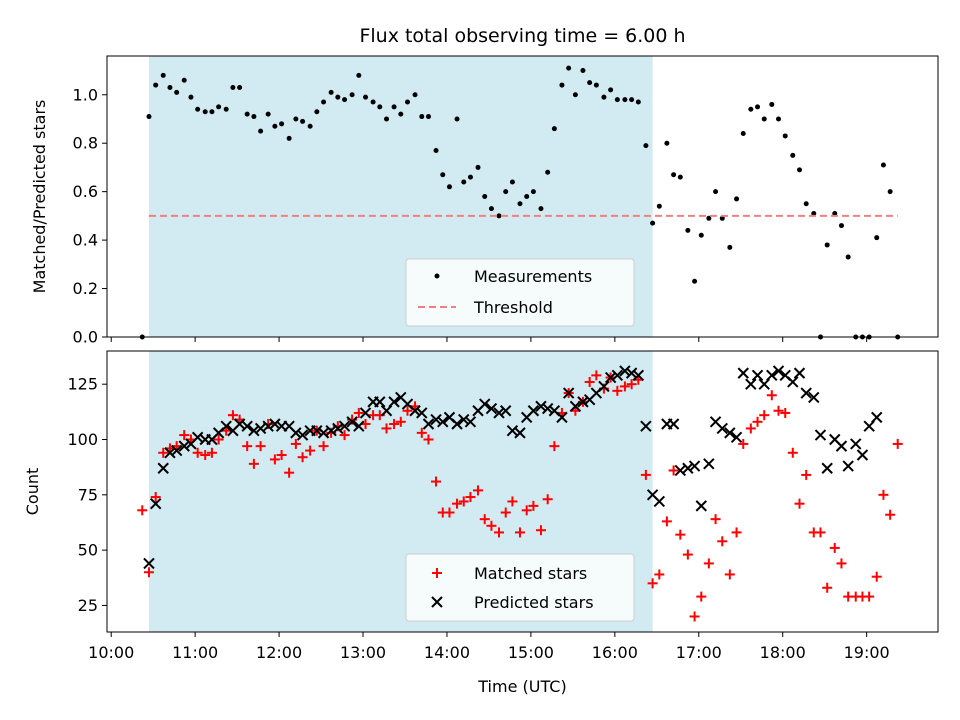 The width and height of the screenshot is (960, 720). What do you see at coordinates (437, 573) in the screenshot?
I see `legend-marker-matched-stars` at bounding box center [437, 573].